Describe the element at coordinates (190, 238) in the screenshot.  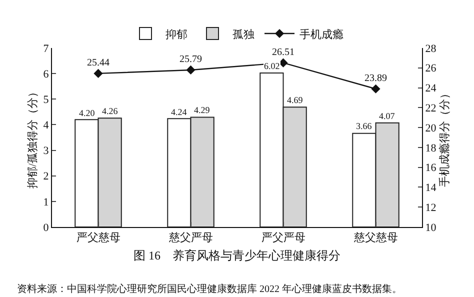
I see `x-tick-label: 慈父严母` at that location.